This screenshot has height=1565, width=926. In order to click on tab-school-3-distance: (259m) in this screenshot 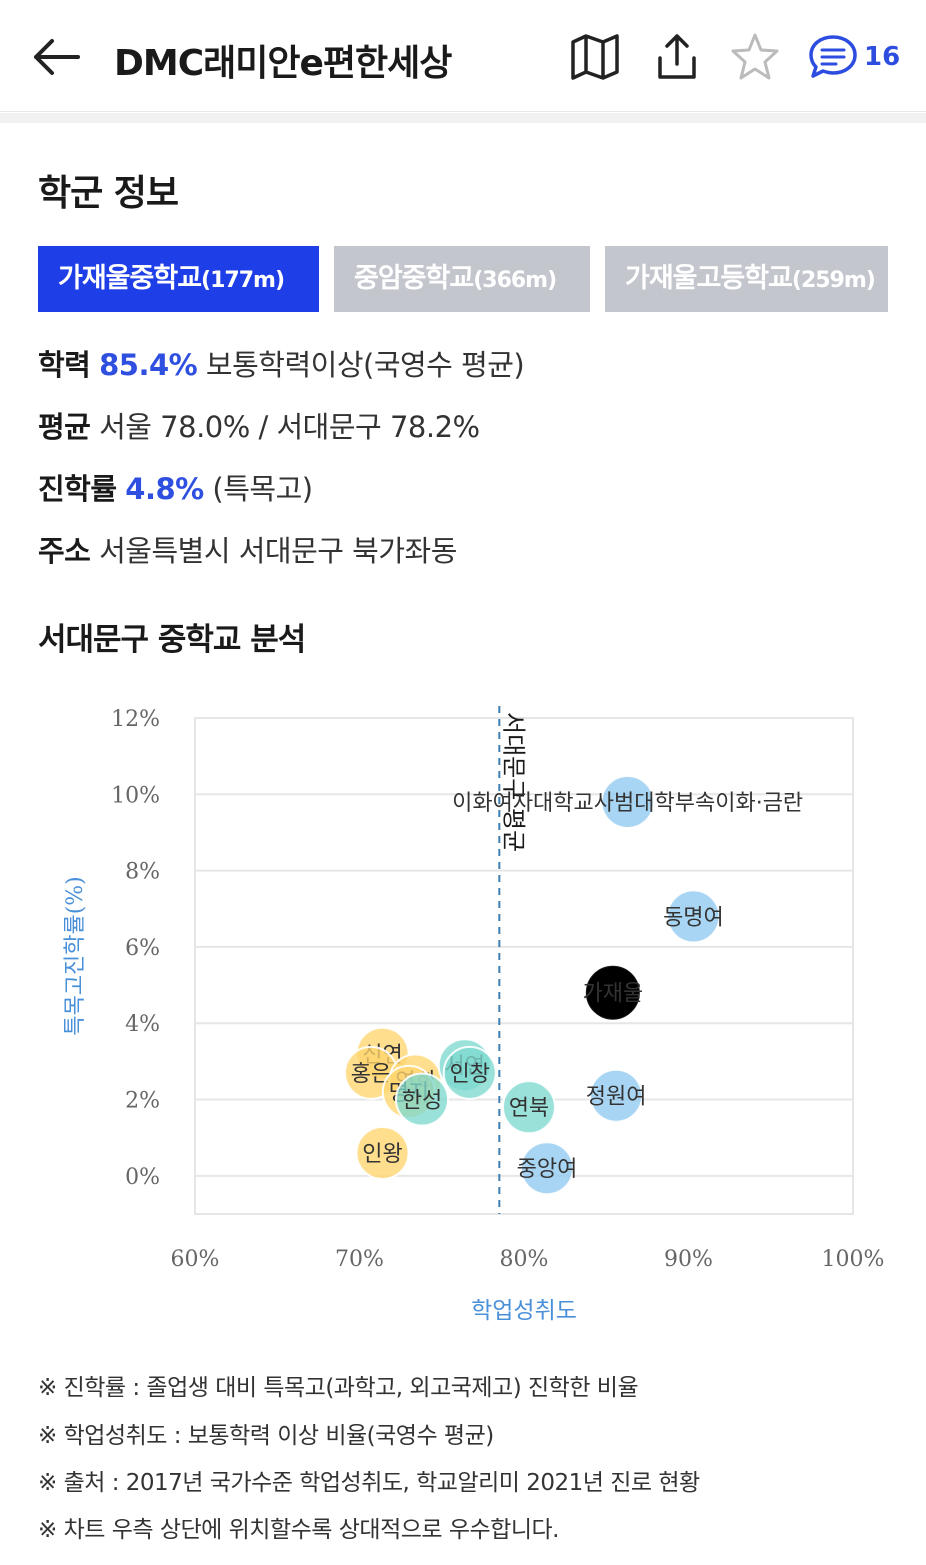, I will do `click(833, 280)`.